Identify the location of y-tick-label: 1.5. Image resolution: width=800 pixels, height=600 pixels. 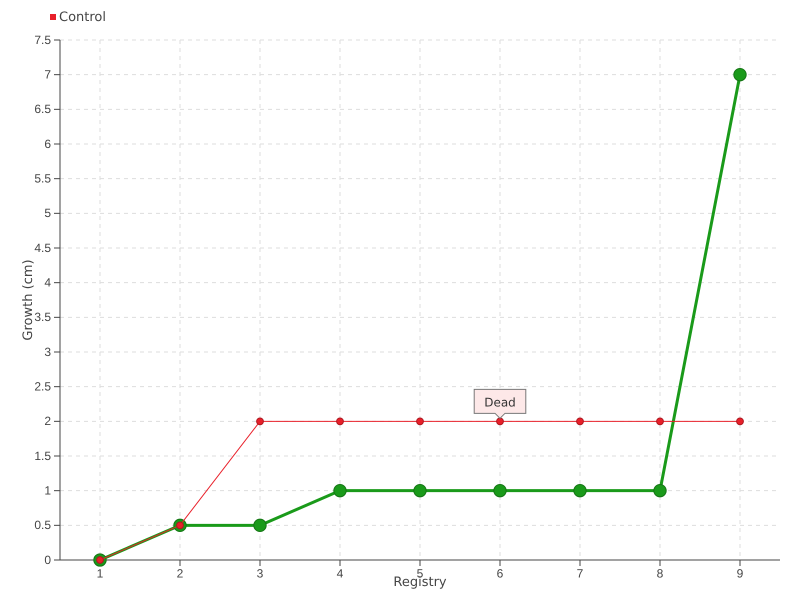
(43, 455).